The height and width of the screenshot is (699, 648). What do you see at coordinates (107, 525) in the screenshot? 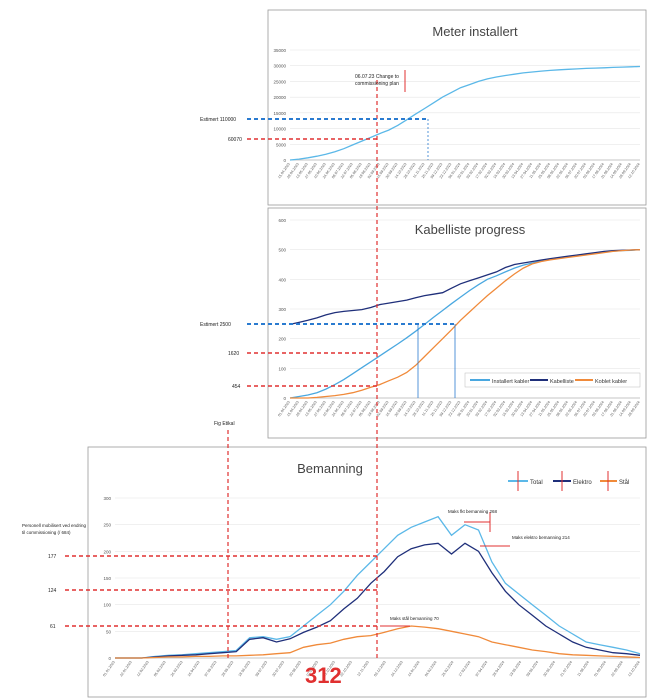
I see `y-tick-label: 250` at bounding box center [107, 525].